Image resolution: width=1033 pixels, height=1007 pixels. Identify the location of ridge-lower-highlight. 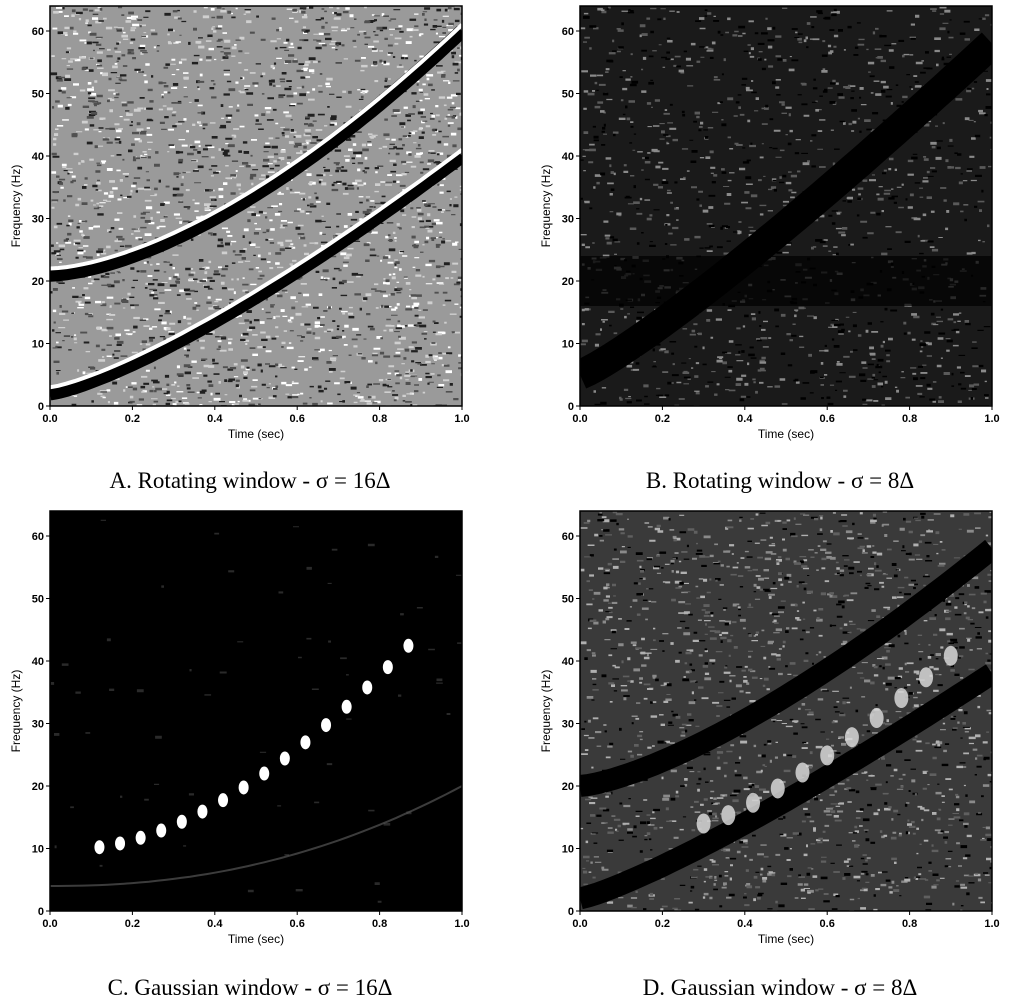
(256, 269).